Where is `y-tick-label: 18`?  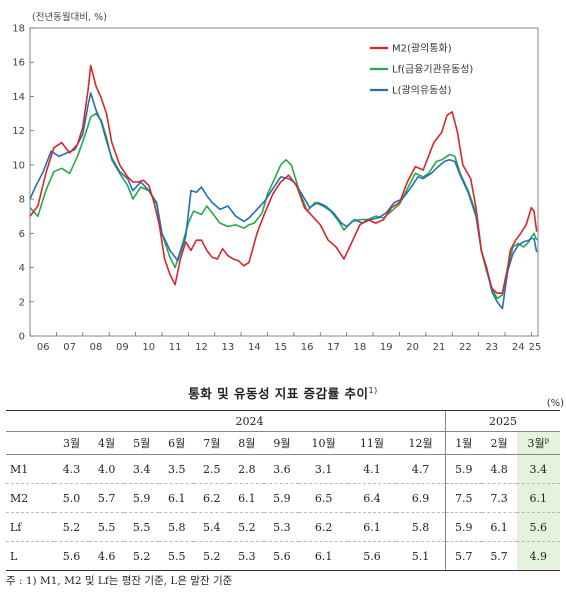 y-tick-label: 18 is located at coordinates (18, 29).